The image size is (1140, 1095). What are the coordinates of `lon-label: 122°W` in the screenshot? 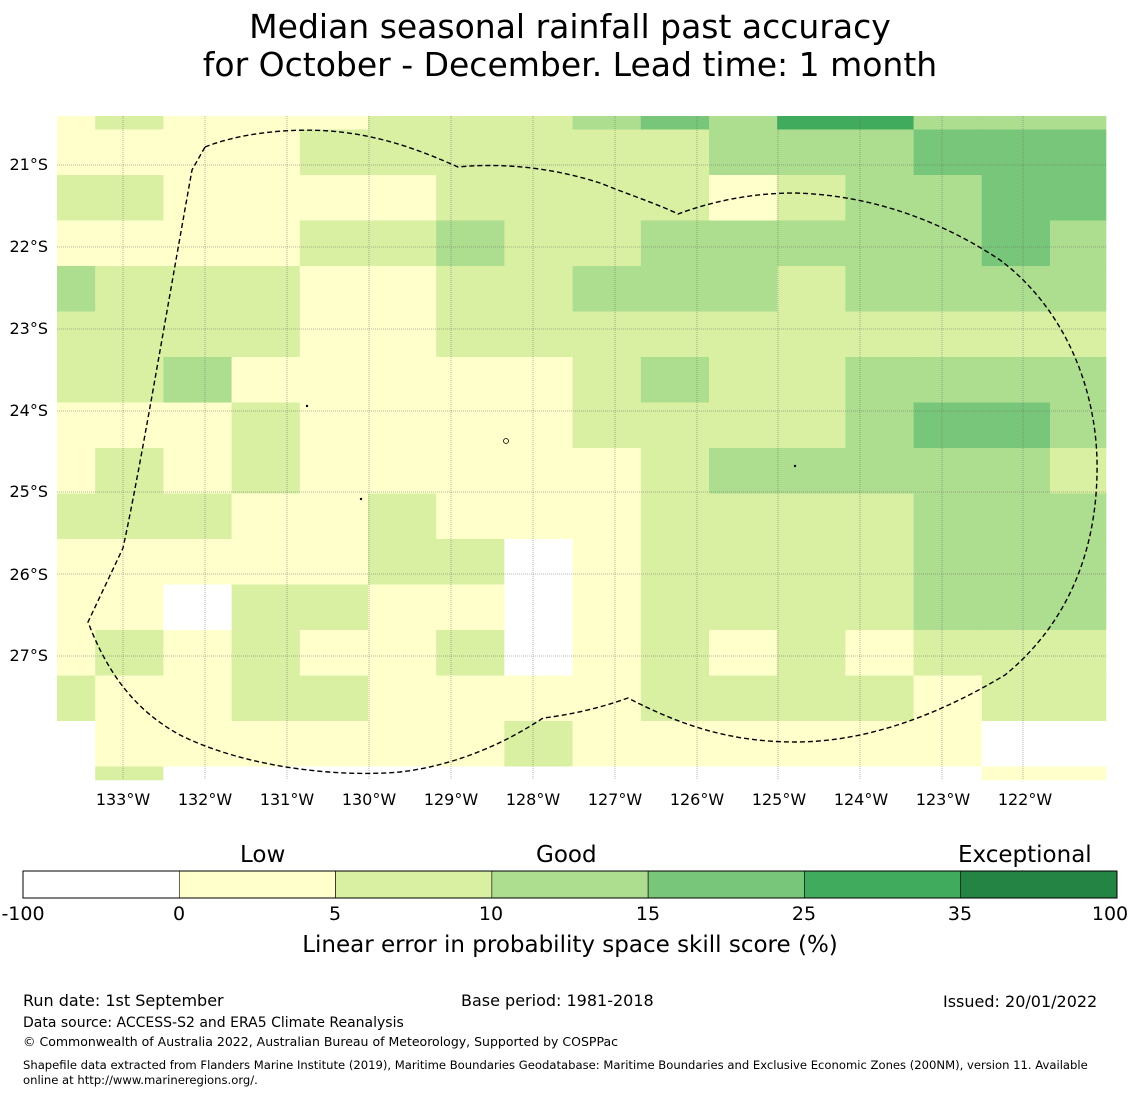 It's located at (1025, 799).